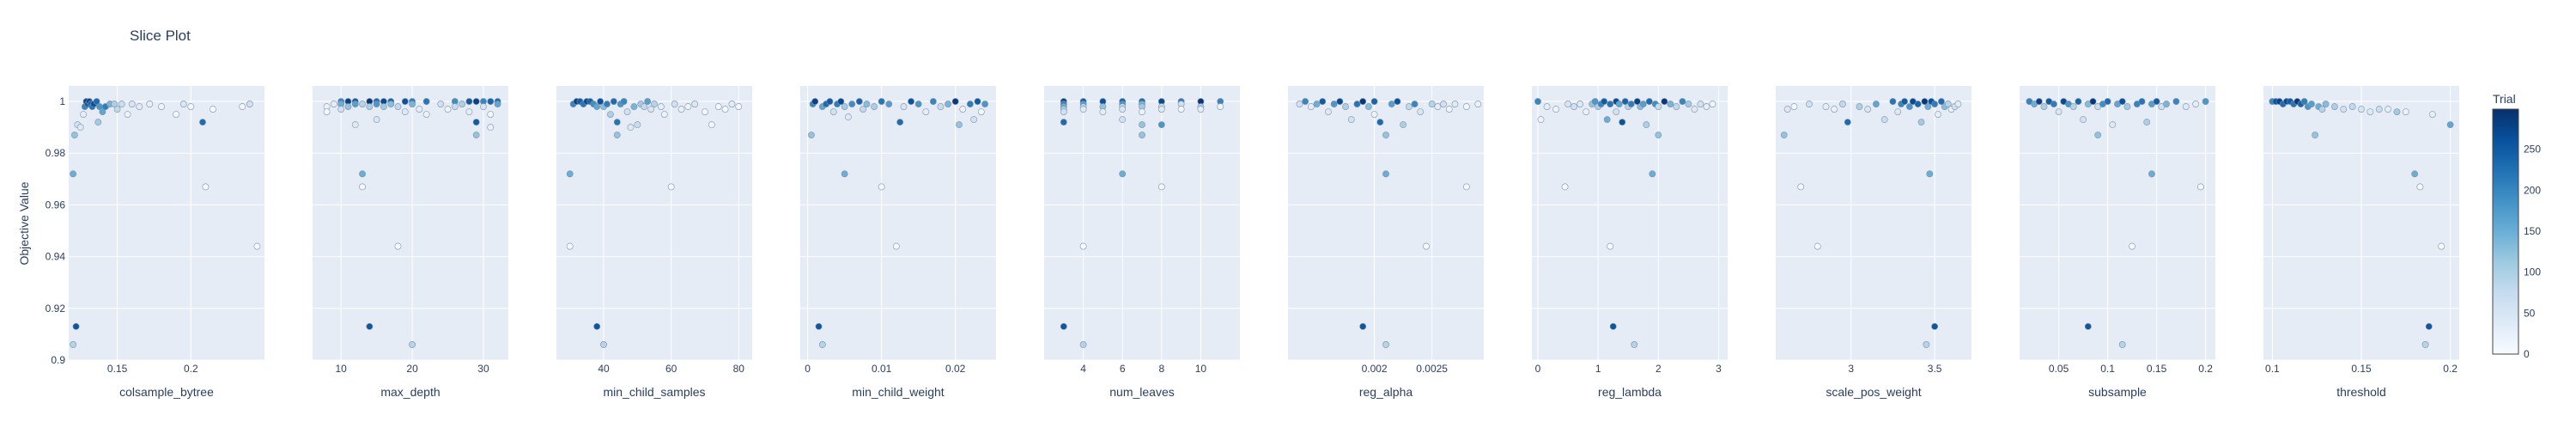  I want to click on x-tick-label: 10, so click(1201, 369).